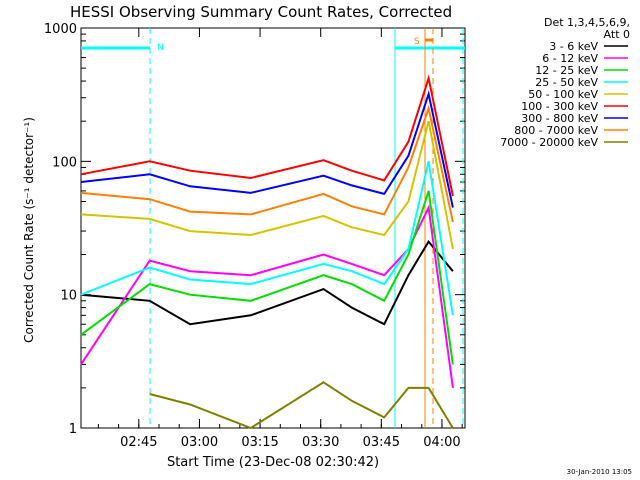 This screenshot has width=640, height=480. I want to click on x-axis-label: Start Time (23-Dec-08 02:30:42), so click(273, 462).